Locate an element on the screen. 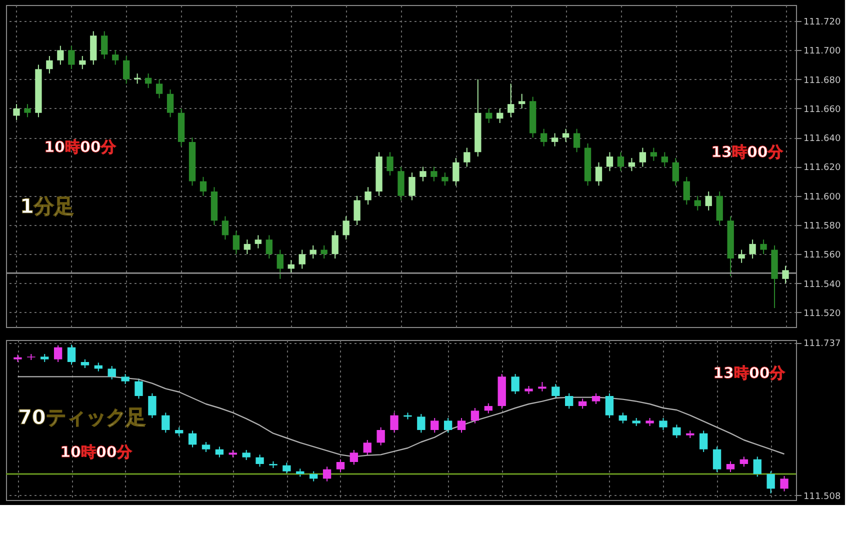 The height and width of the screenshot is (535, 846). y-tick-label: 111.660 is located at coordinates (822, 109).